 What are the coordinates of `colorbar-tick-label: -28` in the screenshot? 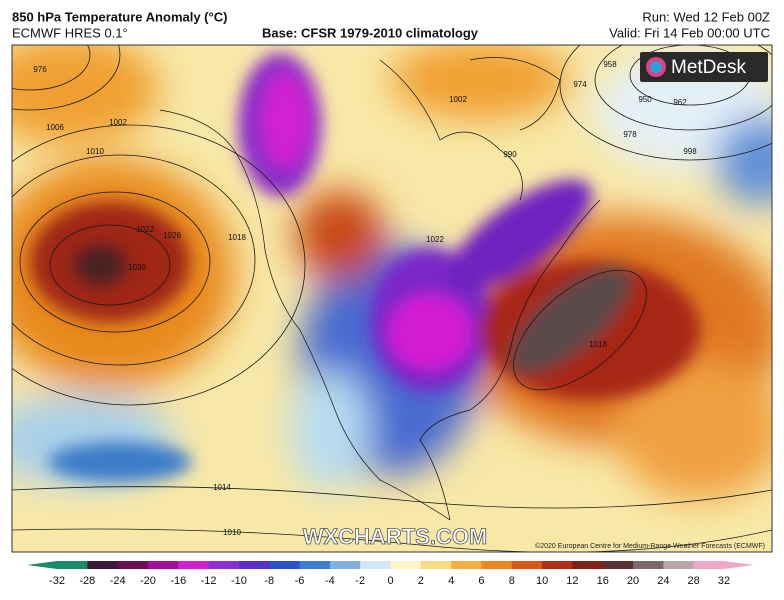 It's located at (87, 581).